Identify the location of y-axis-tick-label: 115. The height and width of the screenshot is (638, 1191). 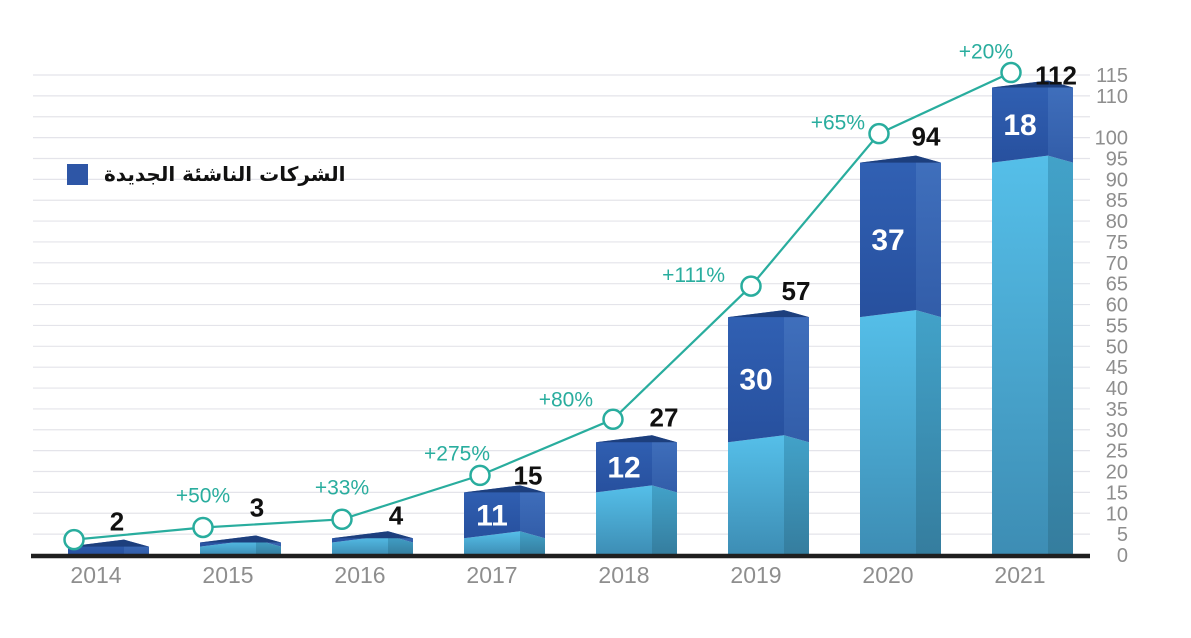
(1112, 76).